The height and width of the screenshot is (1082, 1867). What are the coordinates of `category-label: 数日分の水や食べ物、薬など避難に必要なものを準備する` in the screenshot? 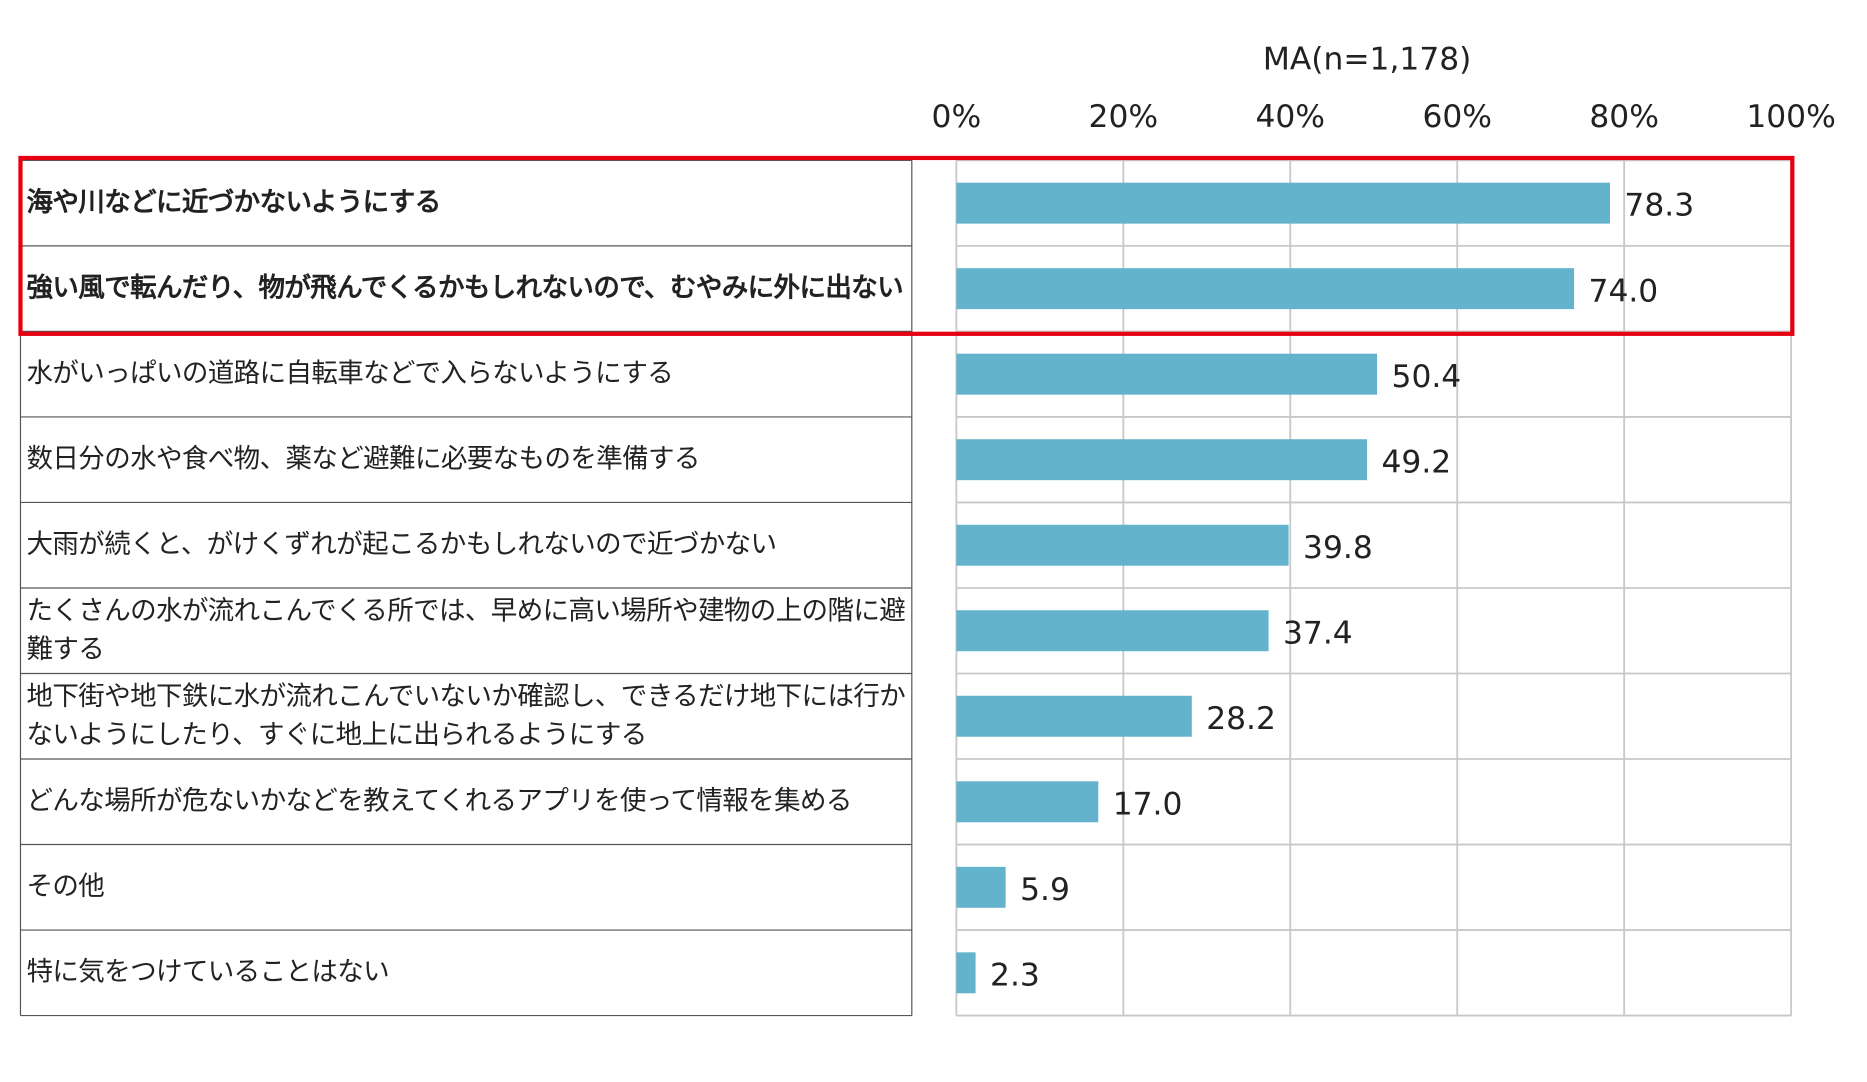 It's located at (363, 459).